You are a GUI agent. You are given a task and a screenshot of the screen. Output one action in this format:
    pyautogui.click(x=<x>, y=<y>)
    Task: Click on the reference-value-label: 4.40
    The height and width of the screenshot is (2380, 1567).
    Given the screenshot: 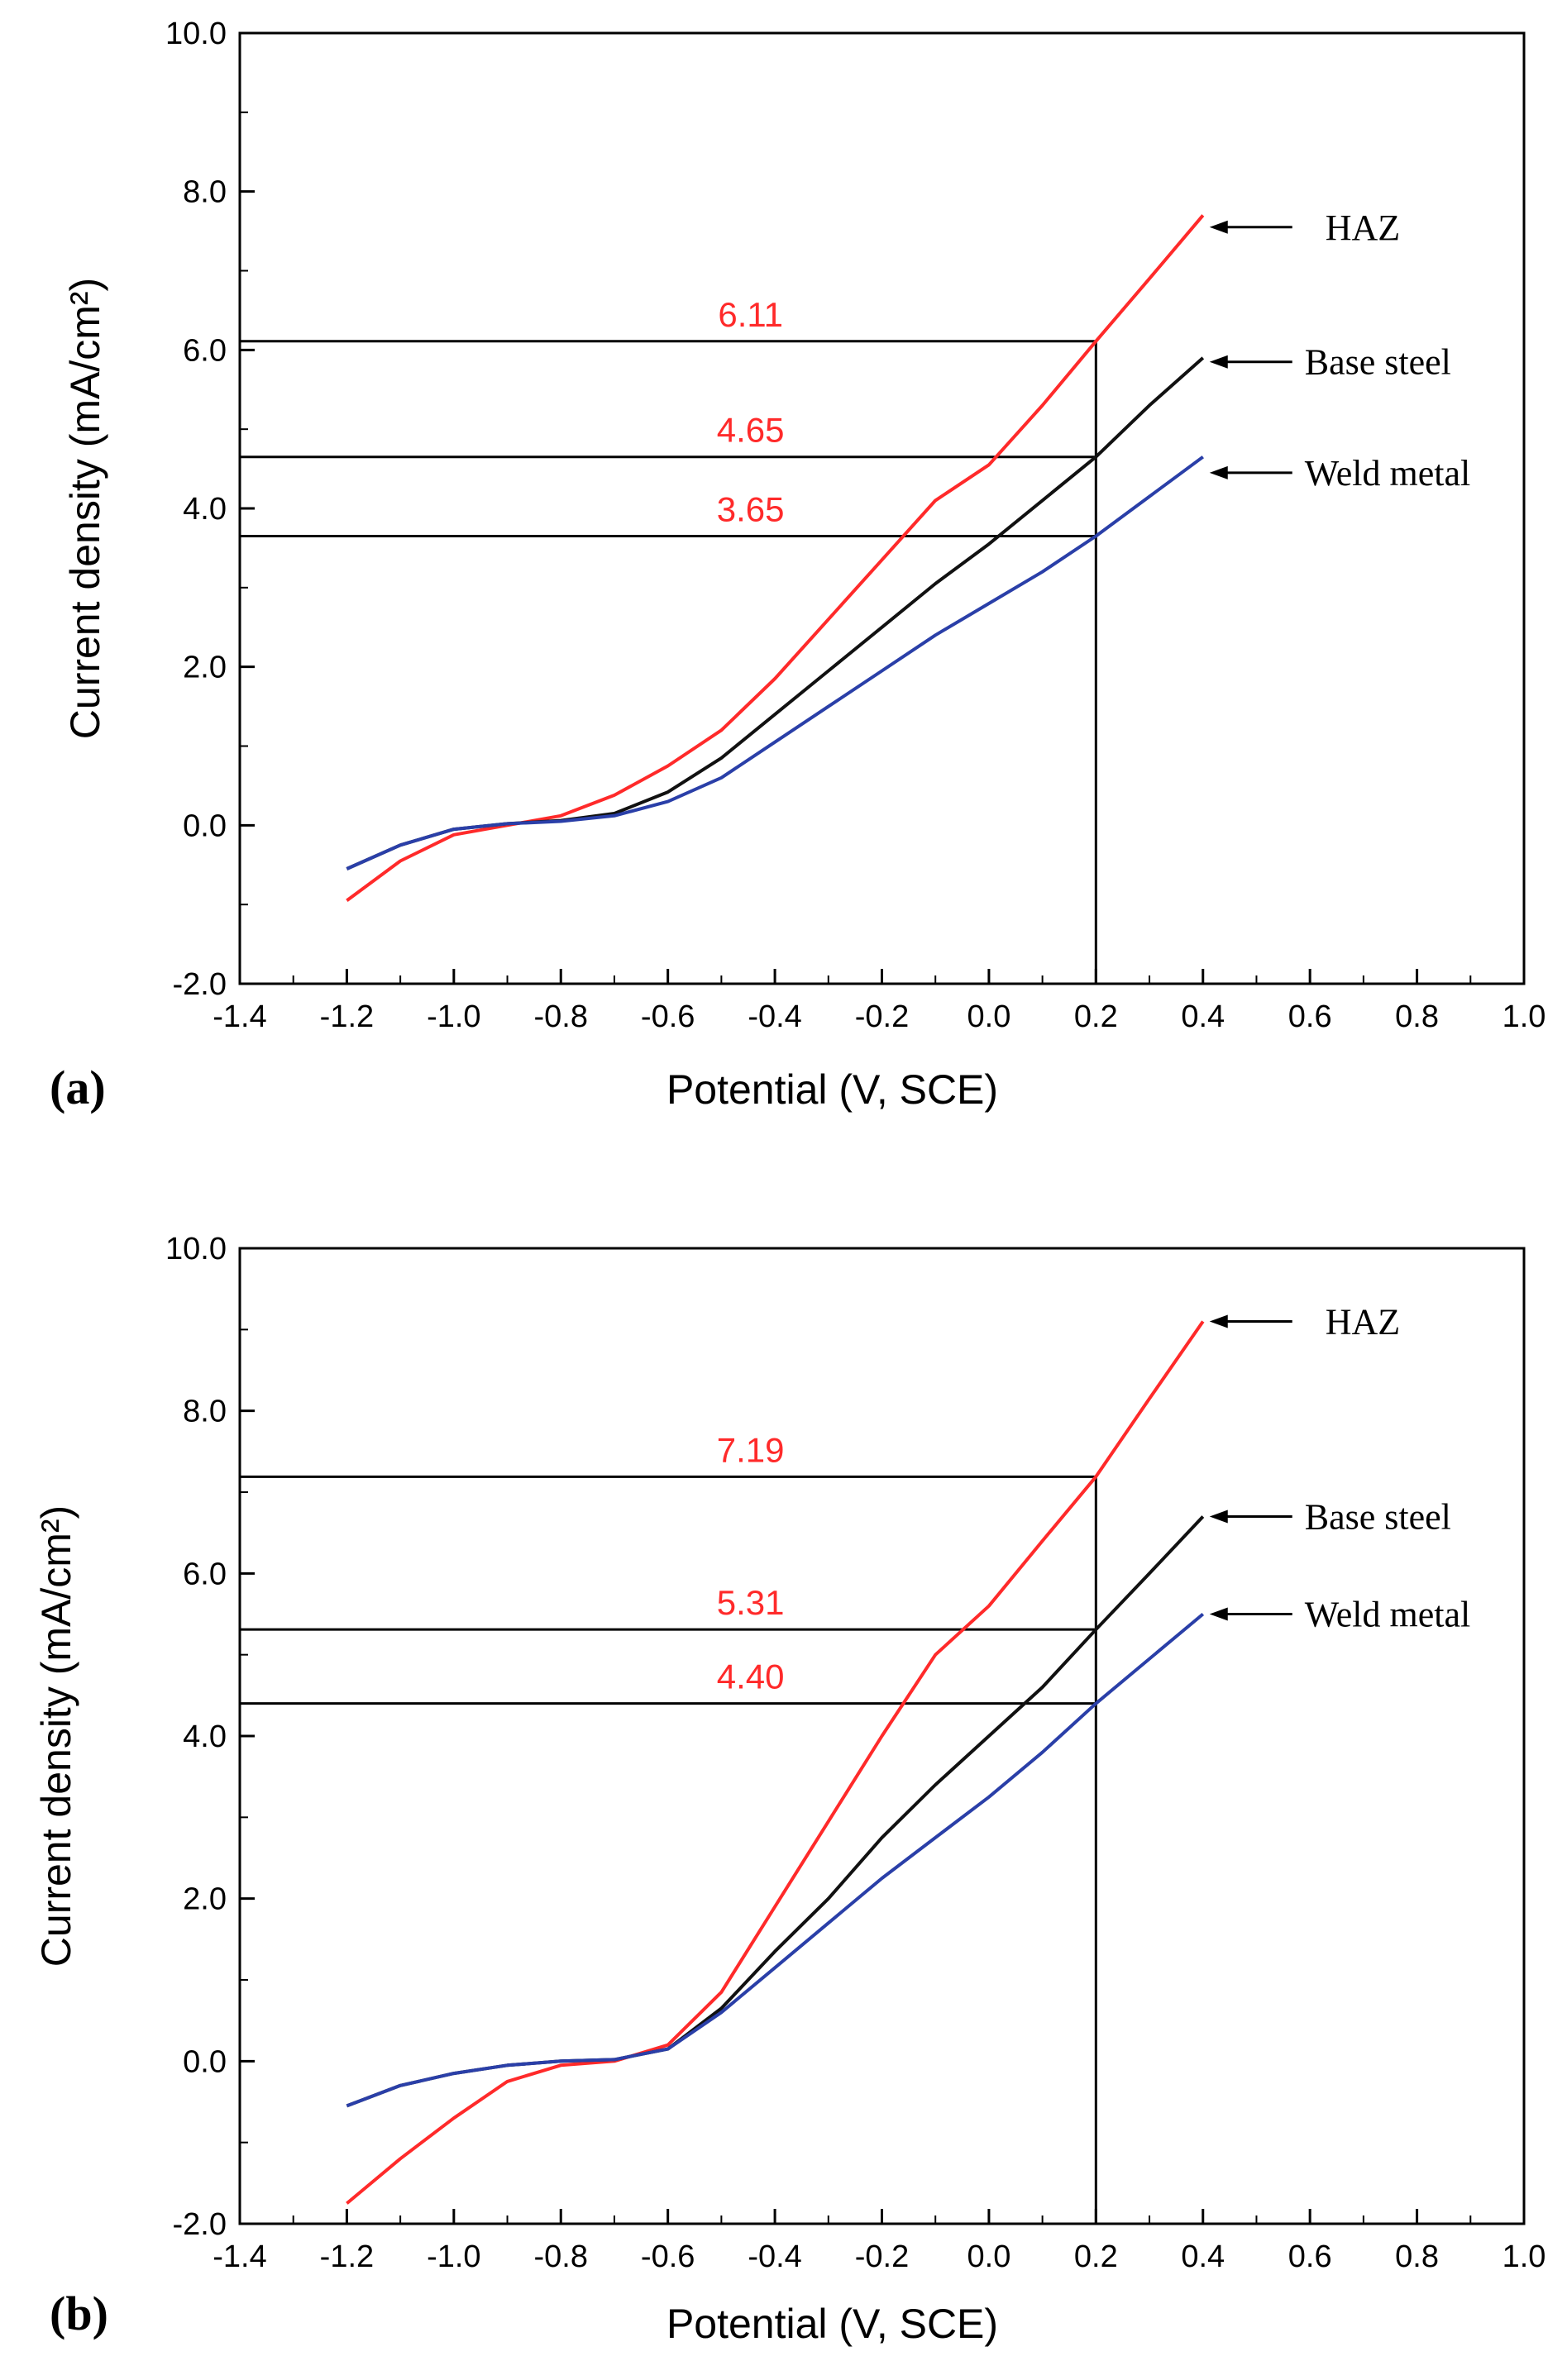 What is the action you would take?
    pyautogui.click(x=751, y=1676)
    